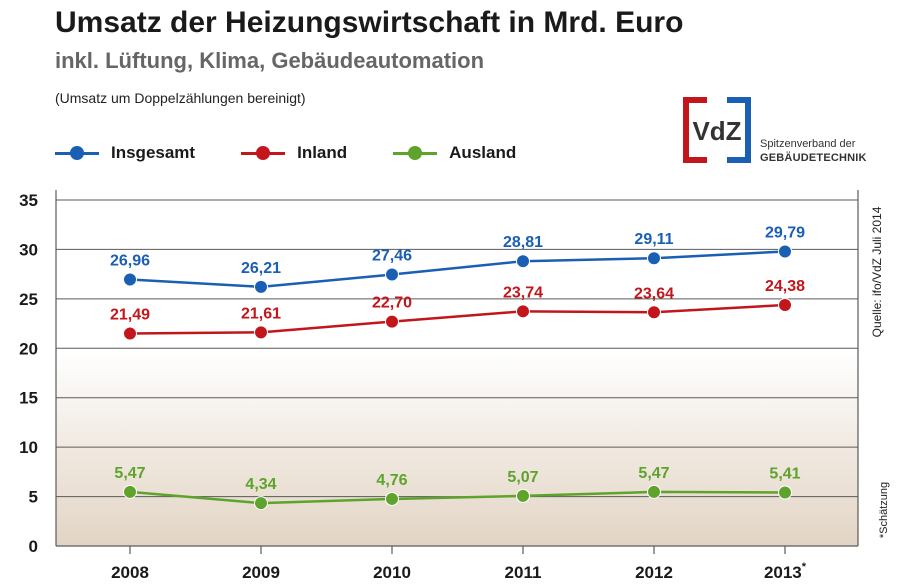 This screenshot has height=587, width=900. Describe the element at coordinates (457, 497) in the screenshot. I see `series-line-ausland` at that location.